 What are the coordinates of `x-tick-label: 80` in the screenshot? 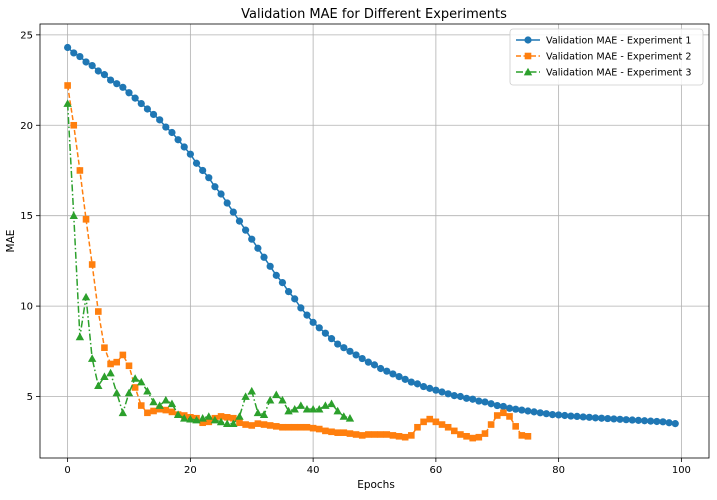 It's located at (558, 470).